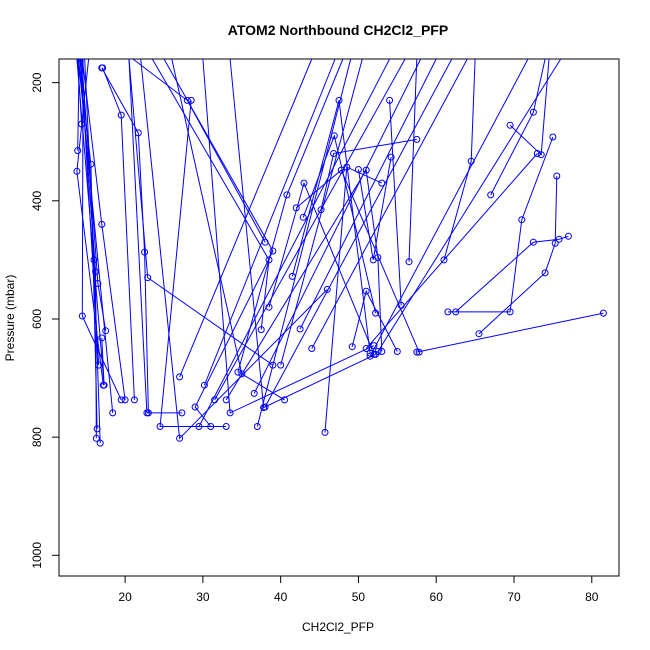 The width and height of the screenshot is (650, 650). What do you see at coordinates (37, 200) in the screenshot?
I see `y-tick-label: 400` at bounding box center [37, 200].